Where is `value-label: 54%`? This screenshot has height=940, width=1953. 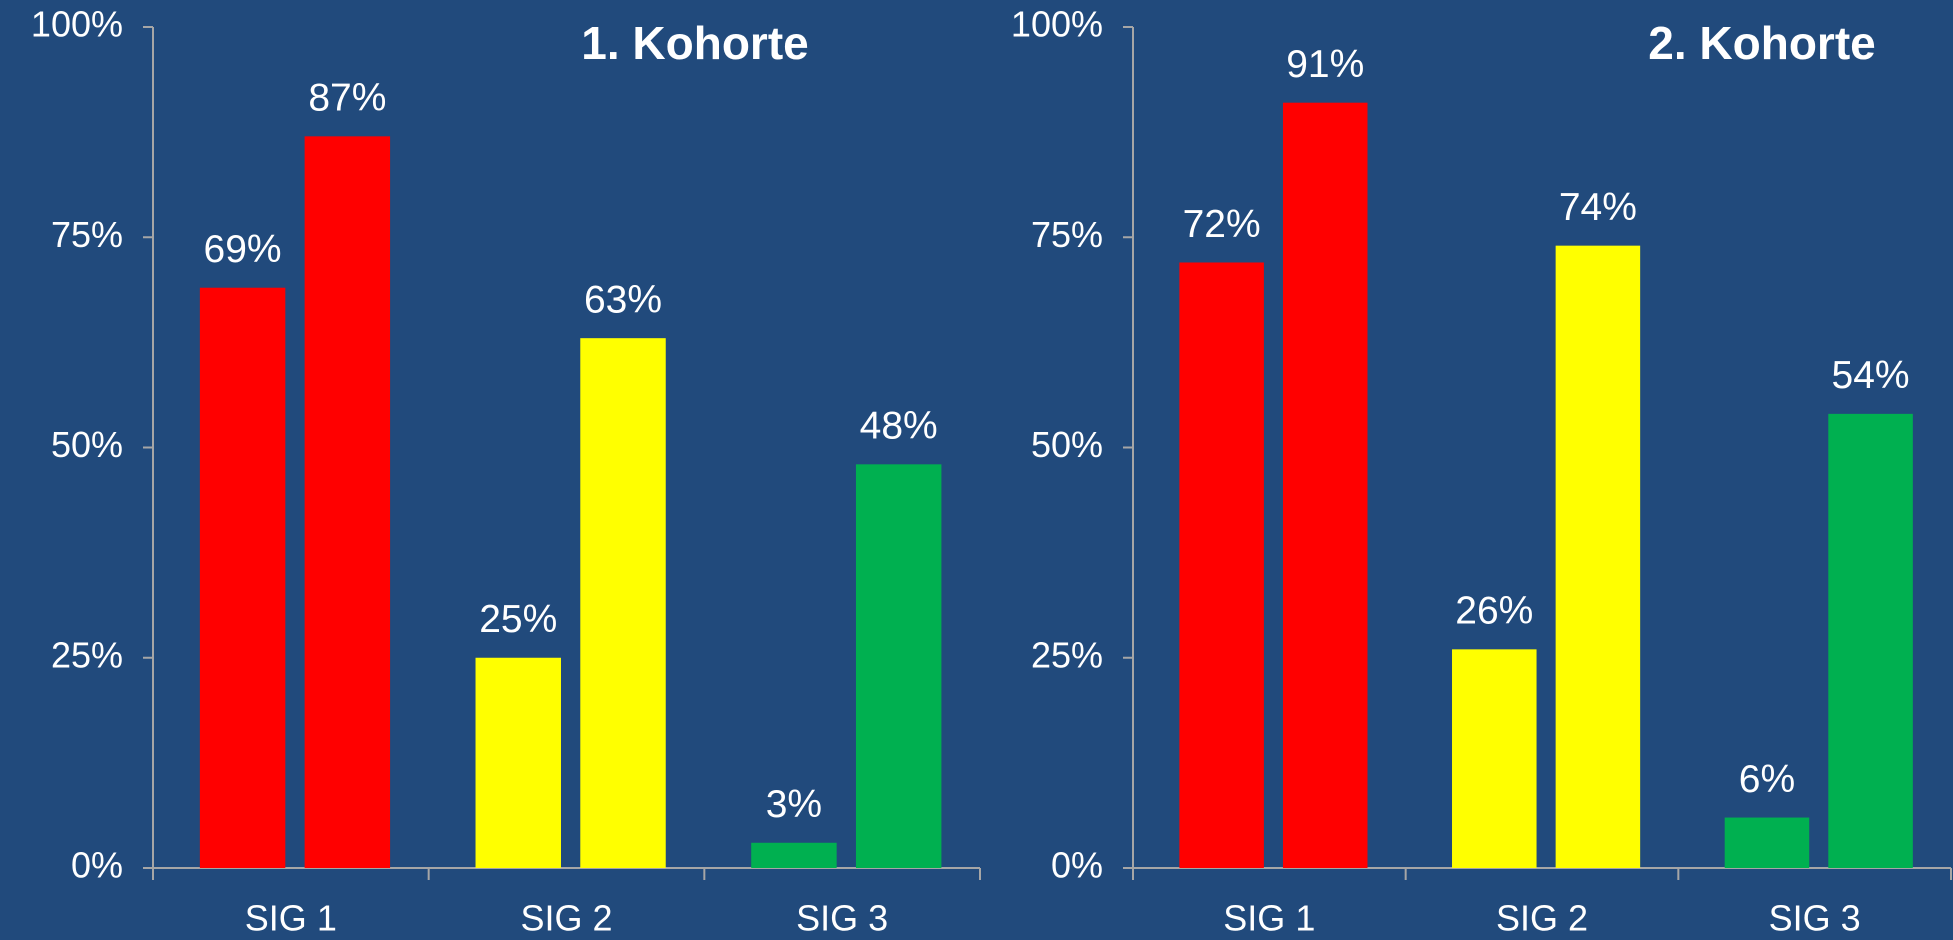 value-label: 54% is located at coordinates (1871, 375).